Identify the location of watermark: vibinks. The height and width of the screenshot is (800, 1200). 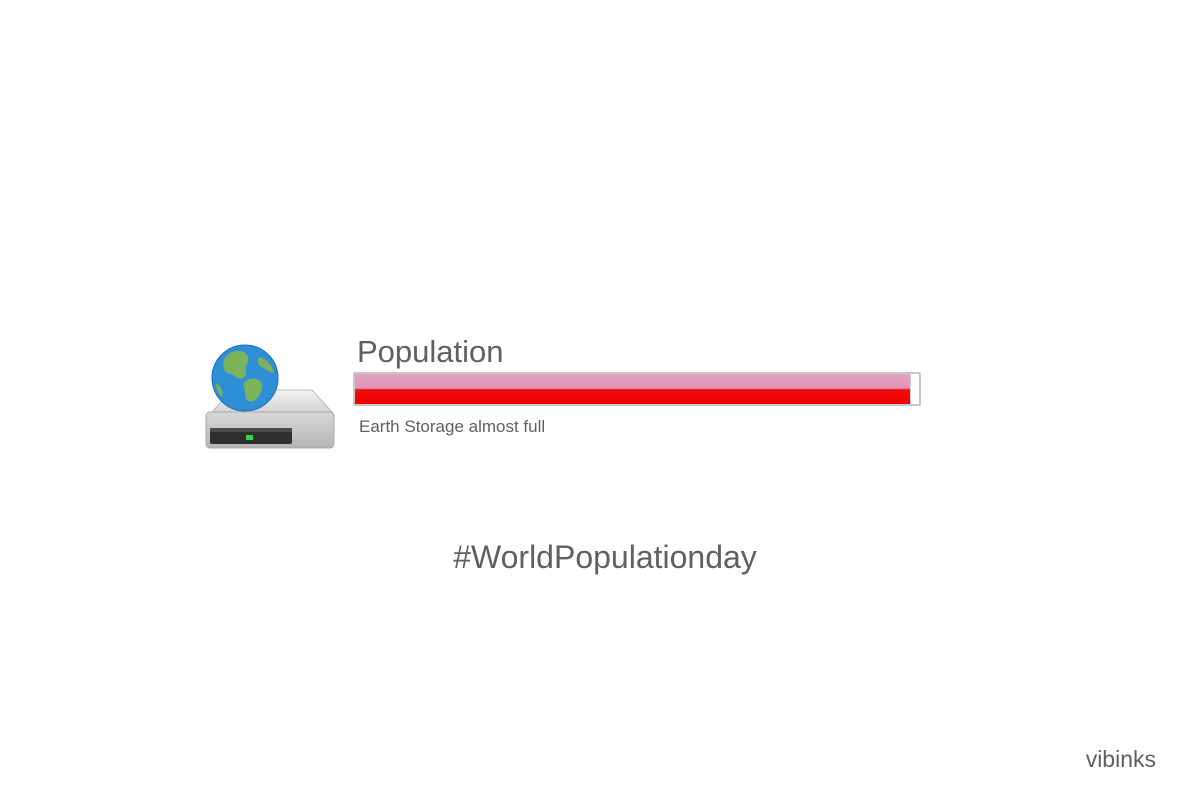
(1120, 759).